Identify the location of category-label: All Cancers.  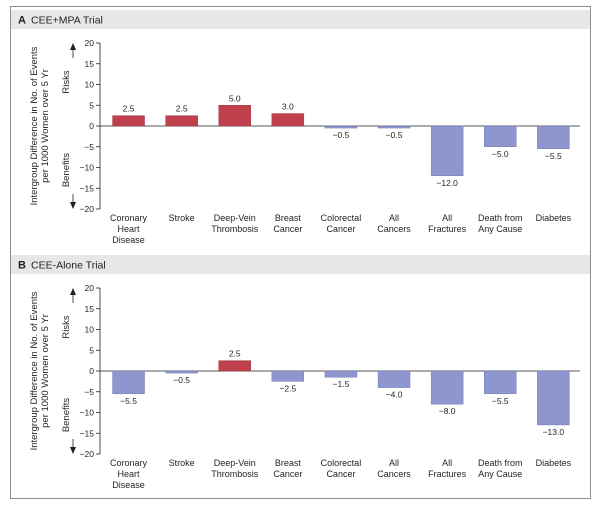
(394, 468).